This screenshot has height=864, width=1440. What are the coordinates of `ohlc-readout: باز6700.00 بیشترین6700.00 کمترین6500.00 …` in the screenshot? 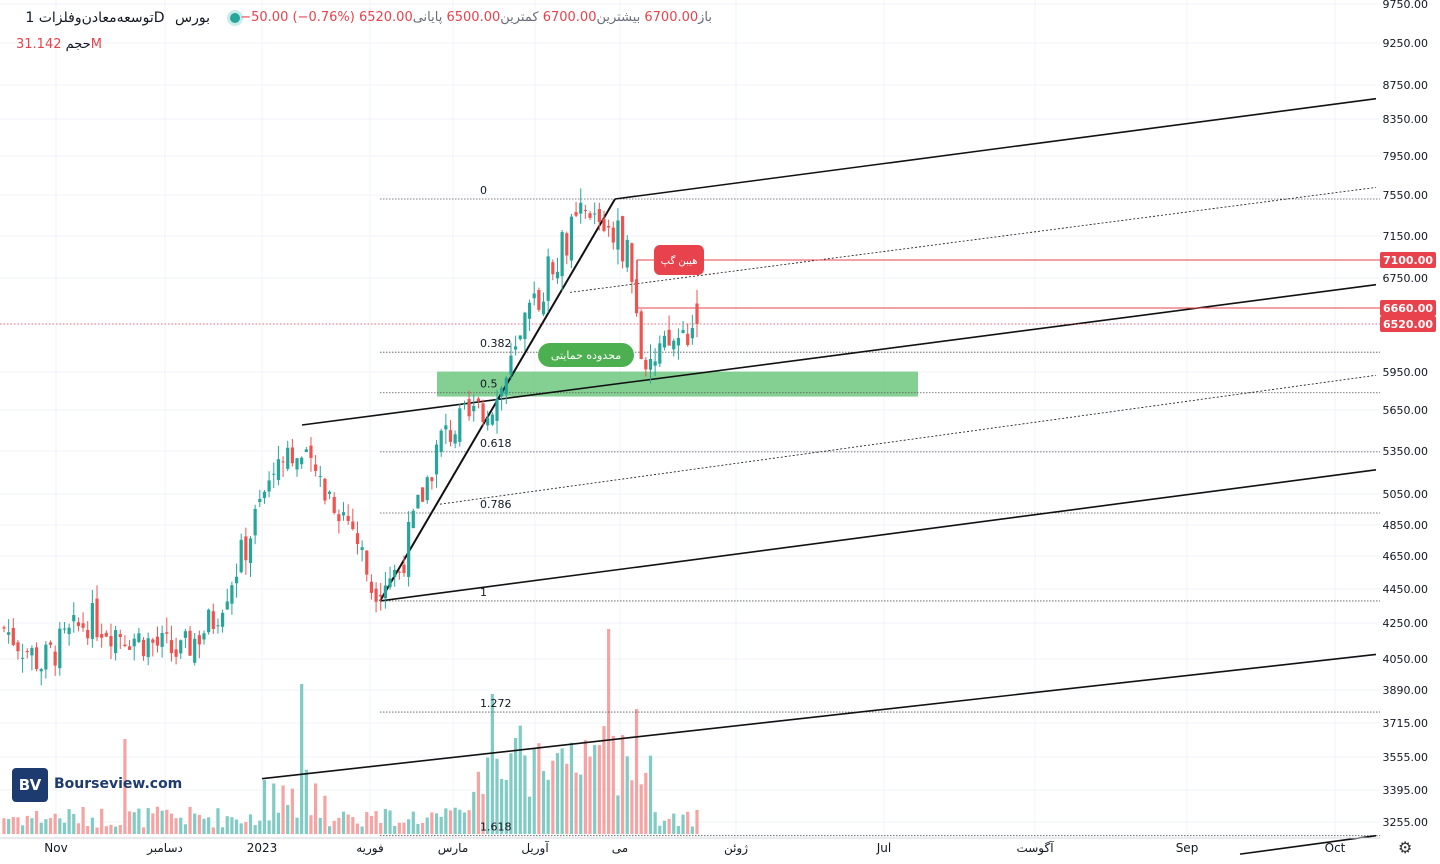 It's located at (476, 17).